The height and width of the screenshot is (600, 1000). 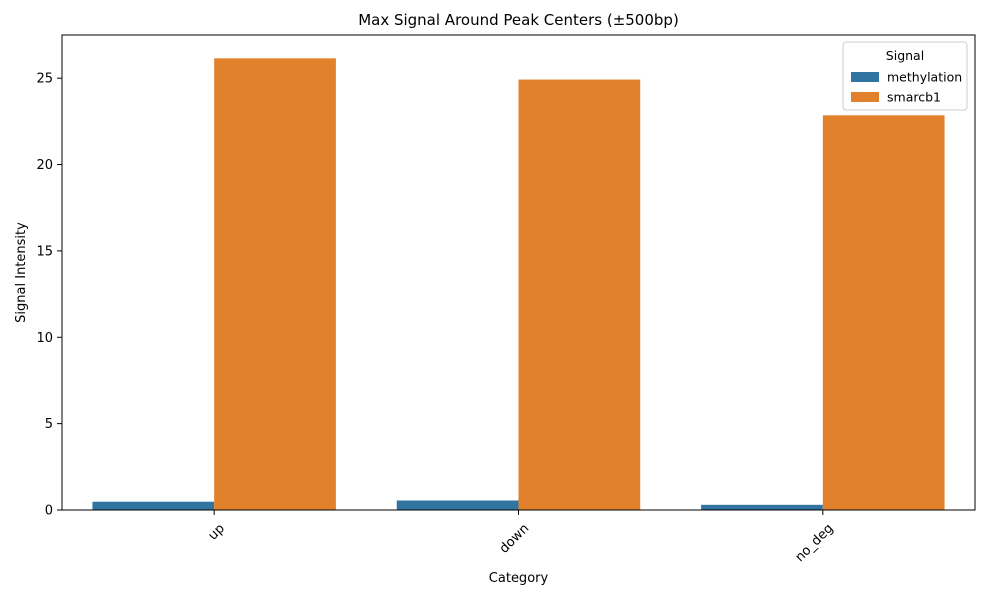 What do you see at coordinates (579, 295) in the screenshot?
I see `bar-smarcb1-down` at bounding box center [579, 295].